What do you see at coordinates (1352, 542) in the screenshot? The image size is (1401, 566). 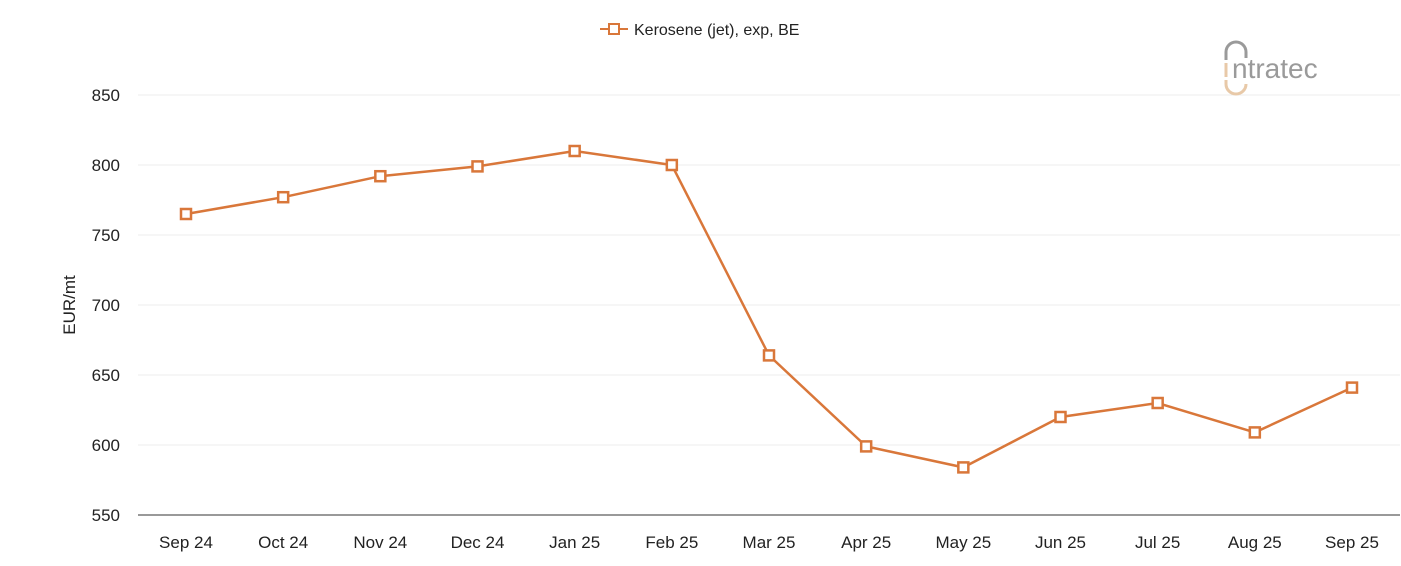 I see `x-tick-label: Sep 25` at bounding box center [1352, 542].